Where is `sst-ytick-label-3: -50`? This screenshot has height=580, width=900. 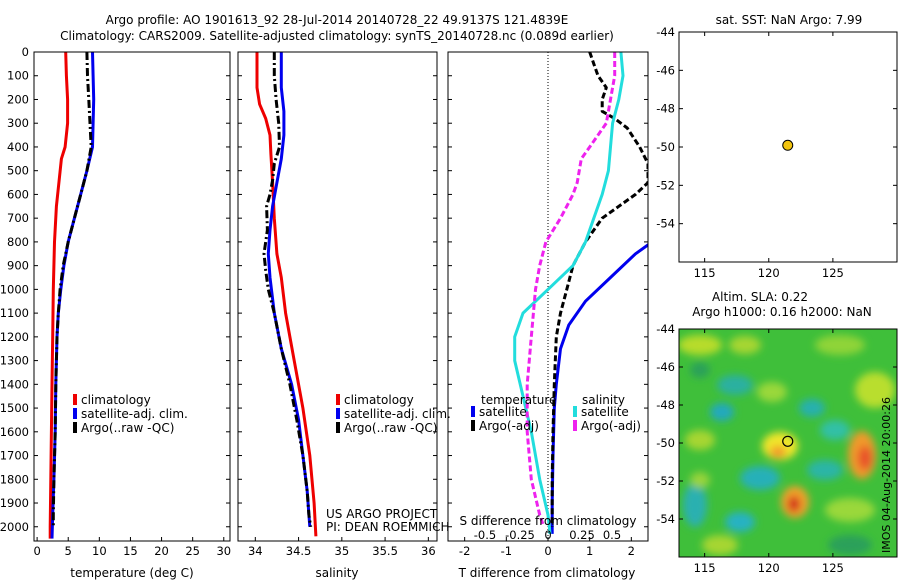 sst-ytick-label-3: -50 is located at coordinates (665, 147).